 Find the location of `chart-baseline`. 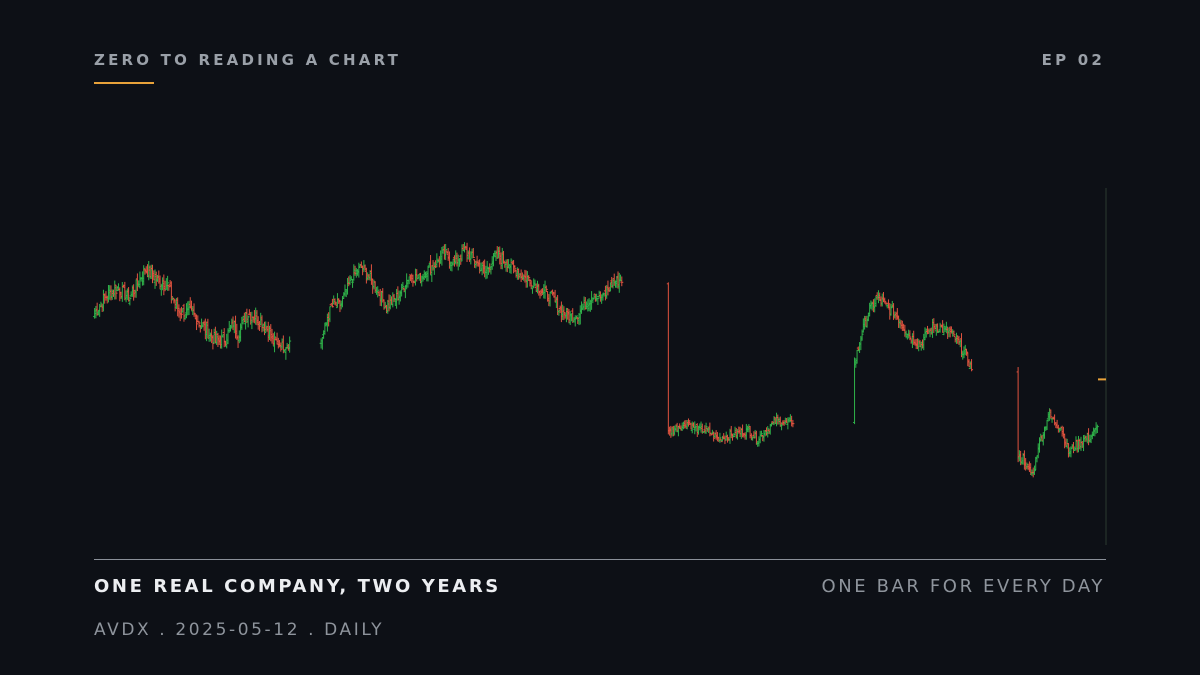

chart-baseline is located at coordinates (600, 559).